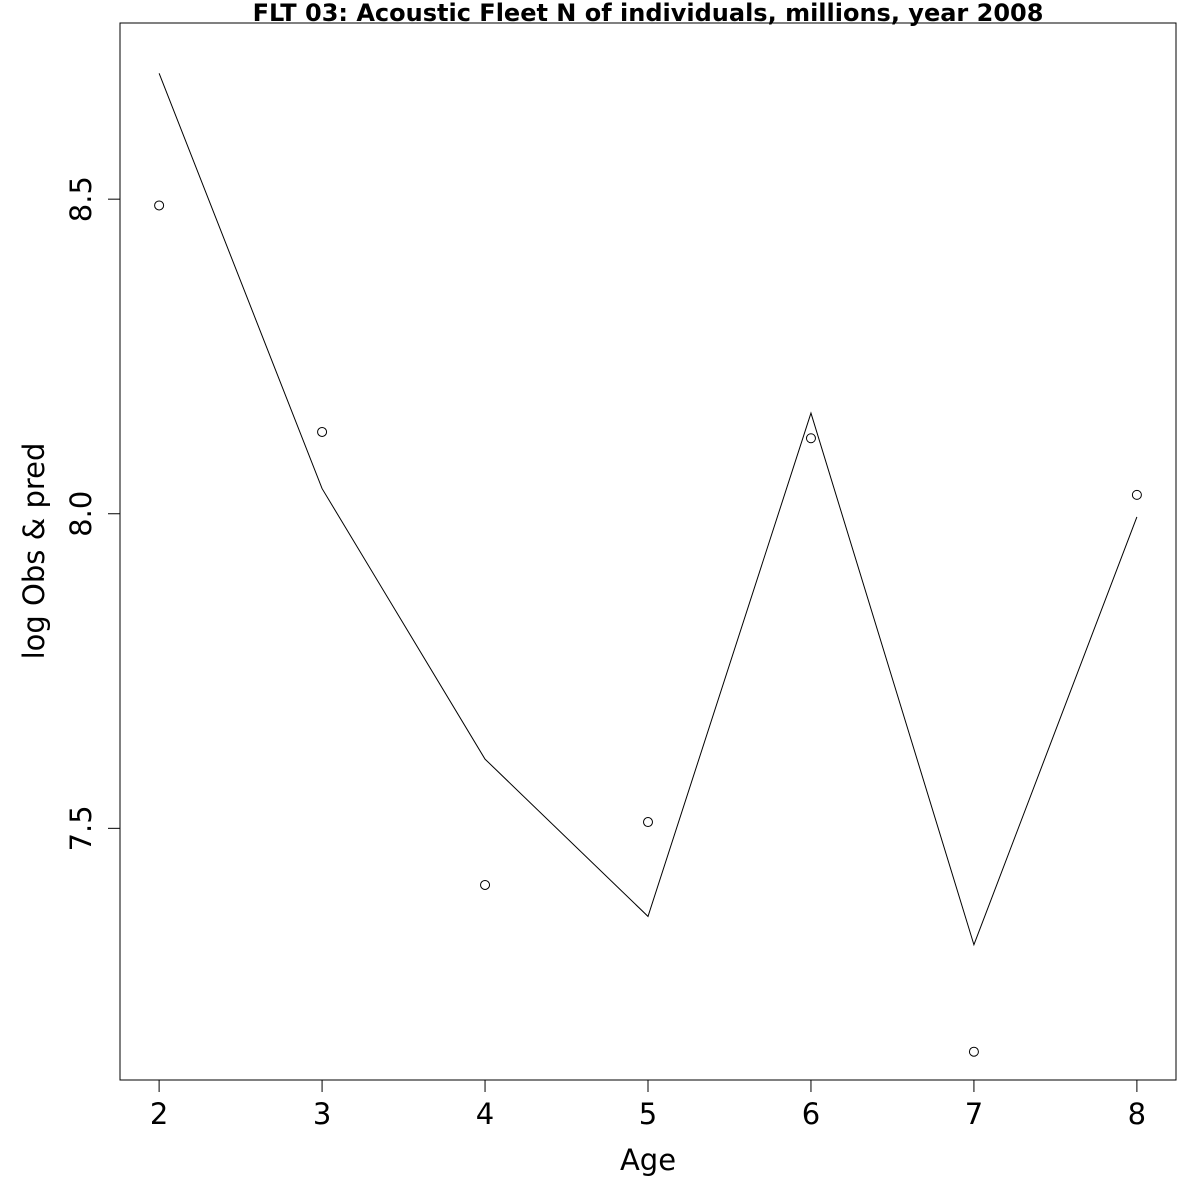  What do you see at coordinates (648, 1114) in the screenshot?
I see `x-tick-label: 5` at bounding box center [648, 1114].